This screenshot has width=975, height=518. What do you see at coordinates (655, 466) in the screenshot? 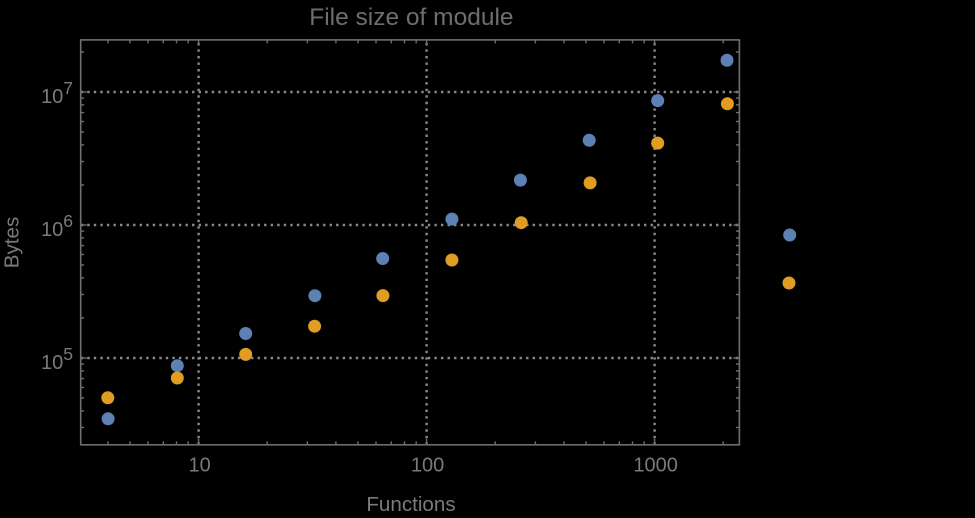
I see `svg-text: 1000` at bounding box center [655, 466].